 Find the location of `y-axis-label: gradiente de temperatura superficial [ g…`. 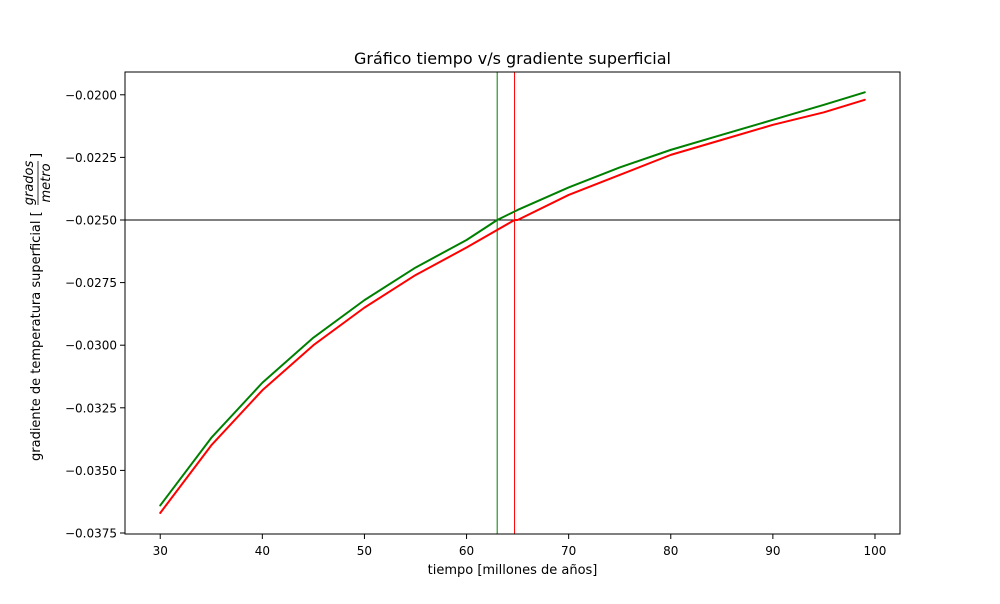

y-axis-label: gradiente de temperatura superficial [ g… is located at coordinates (38, 307).